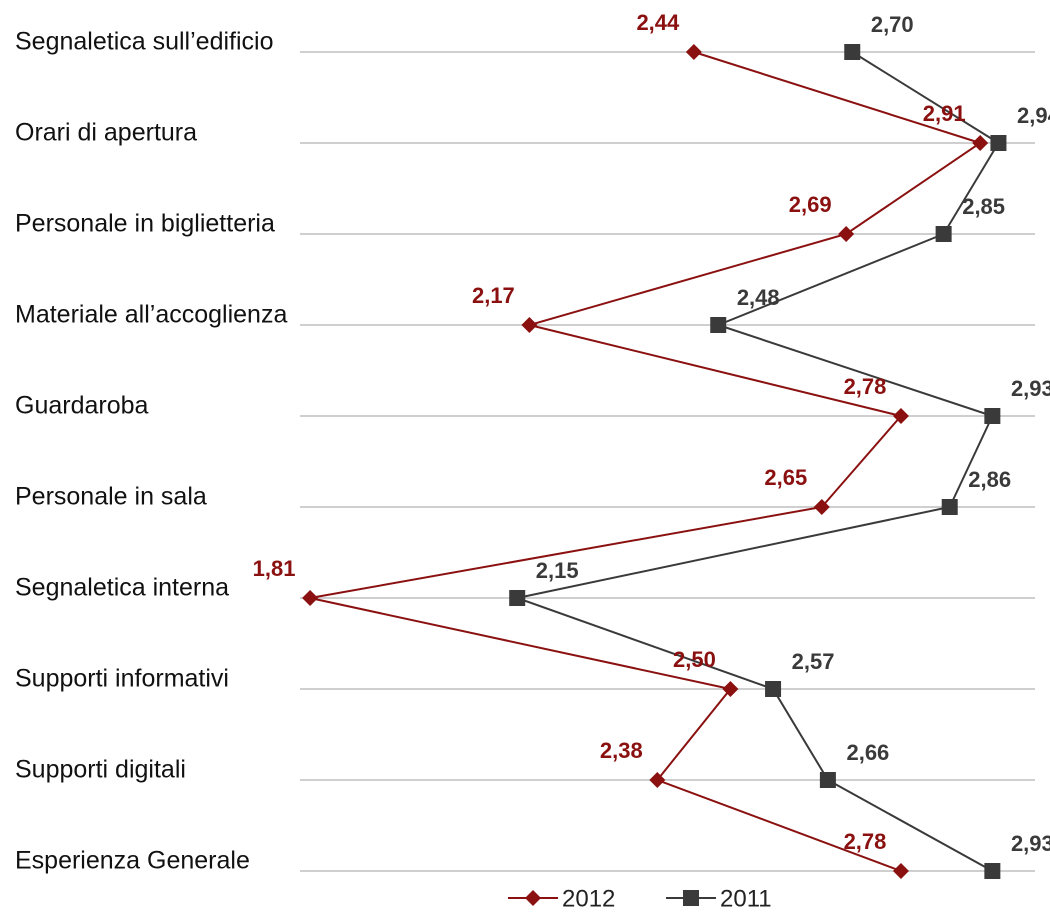 The width and height of the screenshot is (1050, 912). Describe the element at coordinates (274, 568) in the screenshot. I see `value-label: 1,81` at that location.